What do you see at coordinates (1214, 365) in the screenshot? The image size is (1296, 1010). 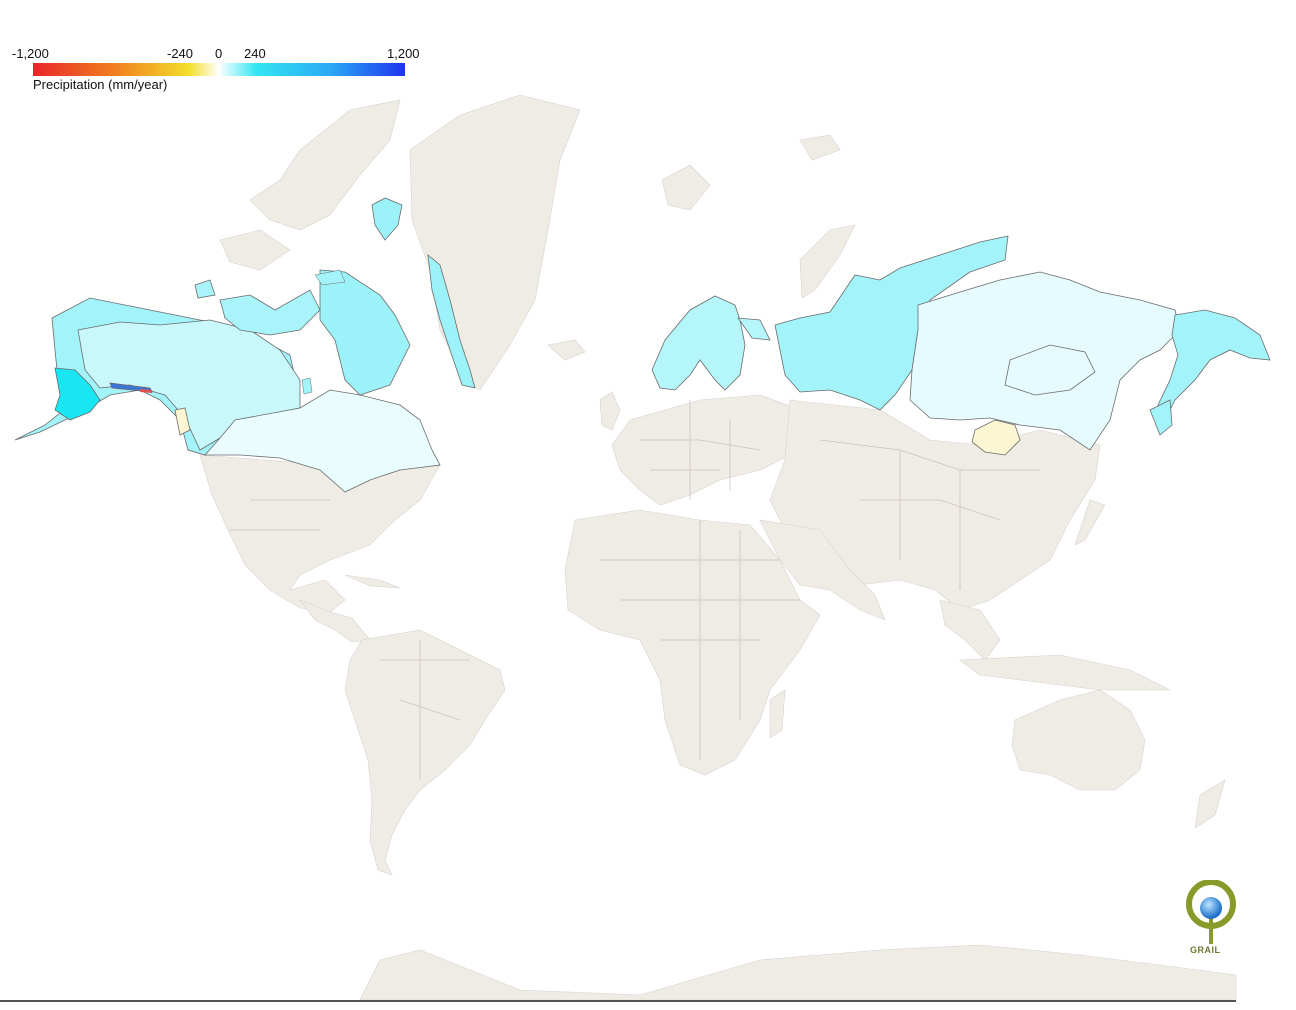 I see `region-far-east` at bounding box center [1214, 365].